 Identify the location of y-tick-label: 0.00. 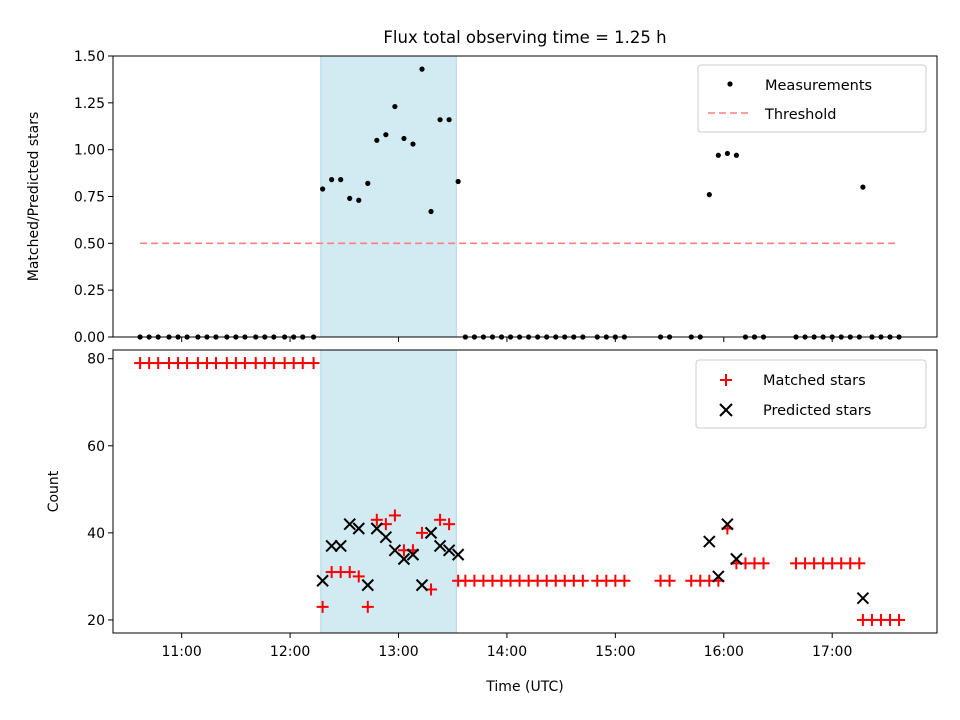
(89, 338).